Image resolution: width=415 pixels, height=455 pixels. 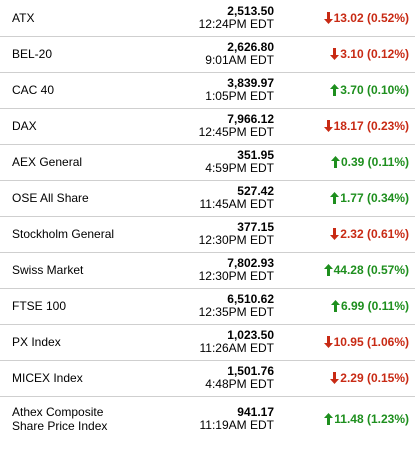 I want to click on price-cell: 3,839.97 1:05PM EDT, so click(x=233, y=90).